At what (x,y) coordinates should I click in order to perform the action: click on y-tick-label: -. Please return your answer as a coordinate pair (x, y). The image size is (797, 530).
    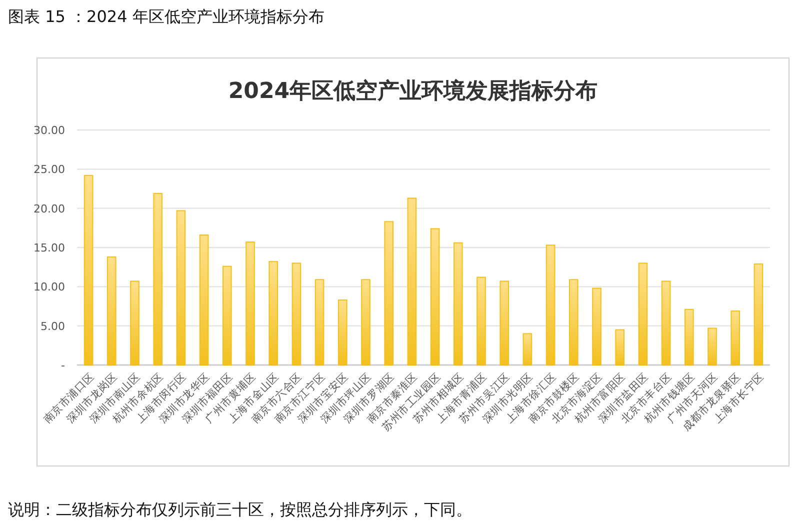
    Looking at the image, I should click on (63, 365).